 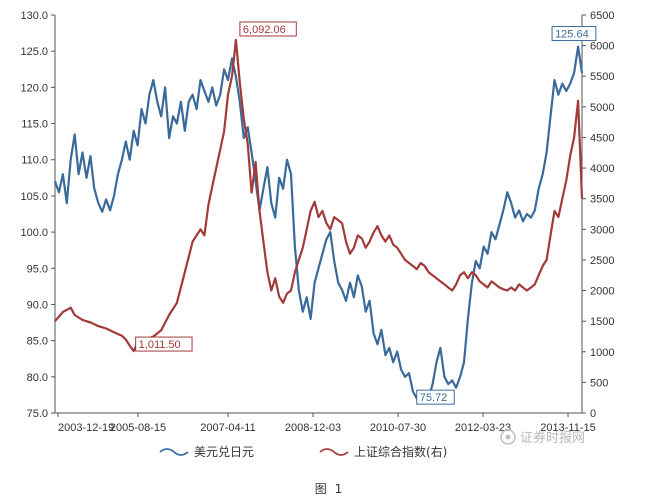 I want to click on y-left-tick-label: 80.0, so click(x=37, y=378).